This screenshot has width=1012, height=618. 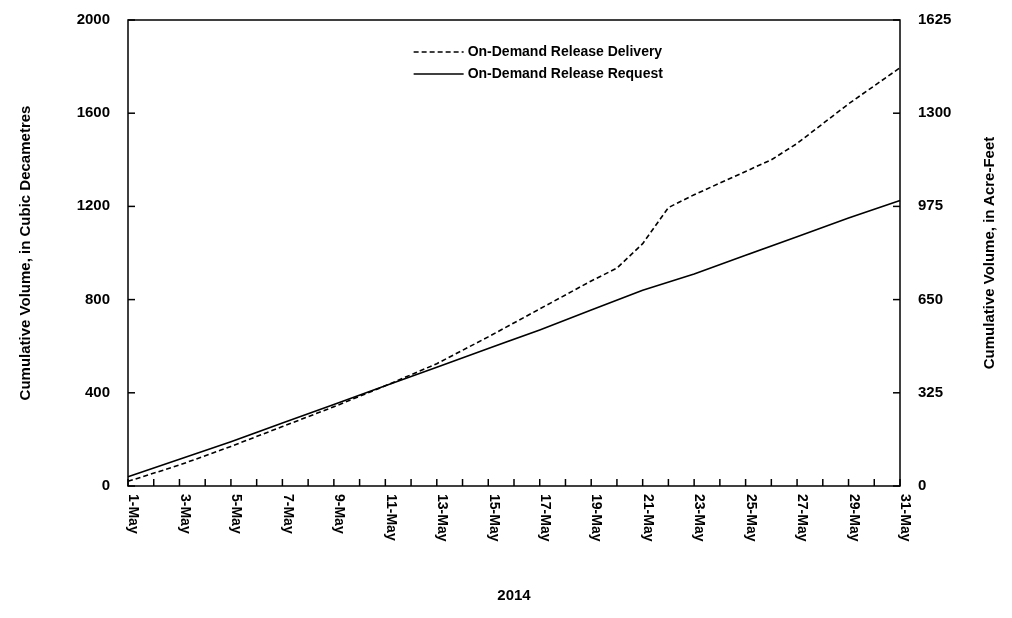 What do you see at coordinates (93, 205) in the screenshot?
I see `y-tick-label: 1200` at bounding box center [93, 205].